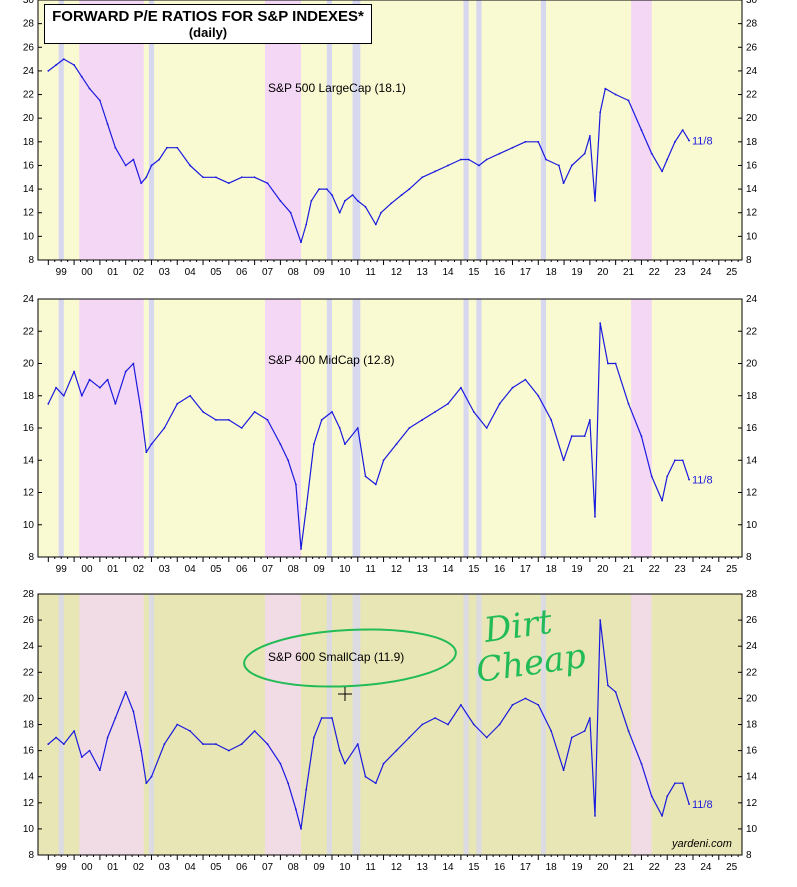 Image resolution: width=797 pixels, height=887 pixels. Describe the element at coordinates (752, 396) in the screenshot. I see `y-tick-label-right: 18` at that location.